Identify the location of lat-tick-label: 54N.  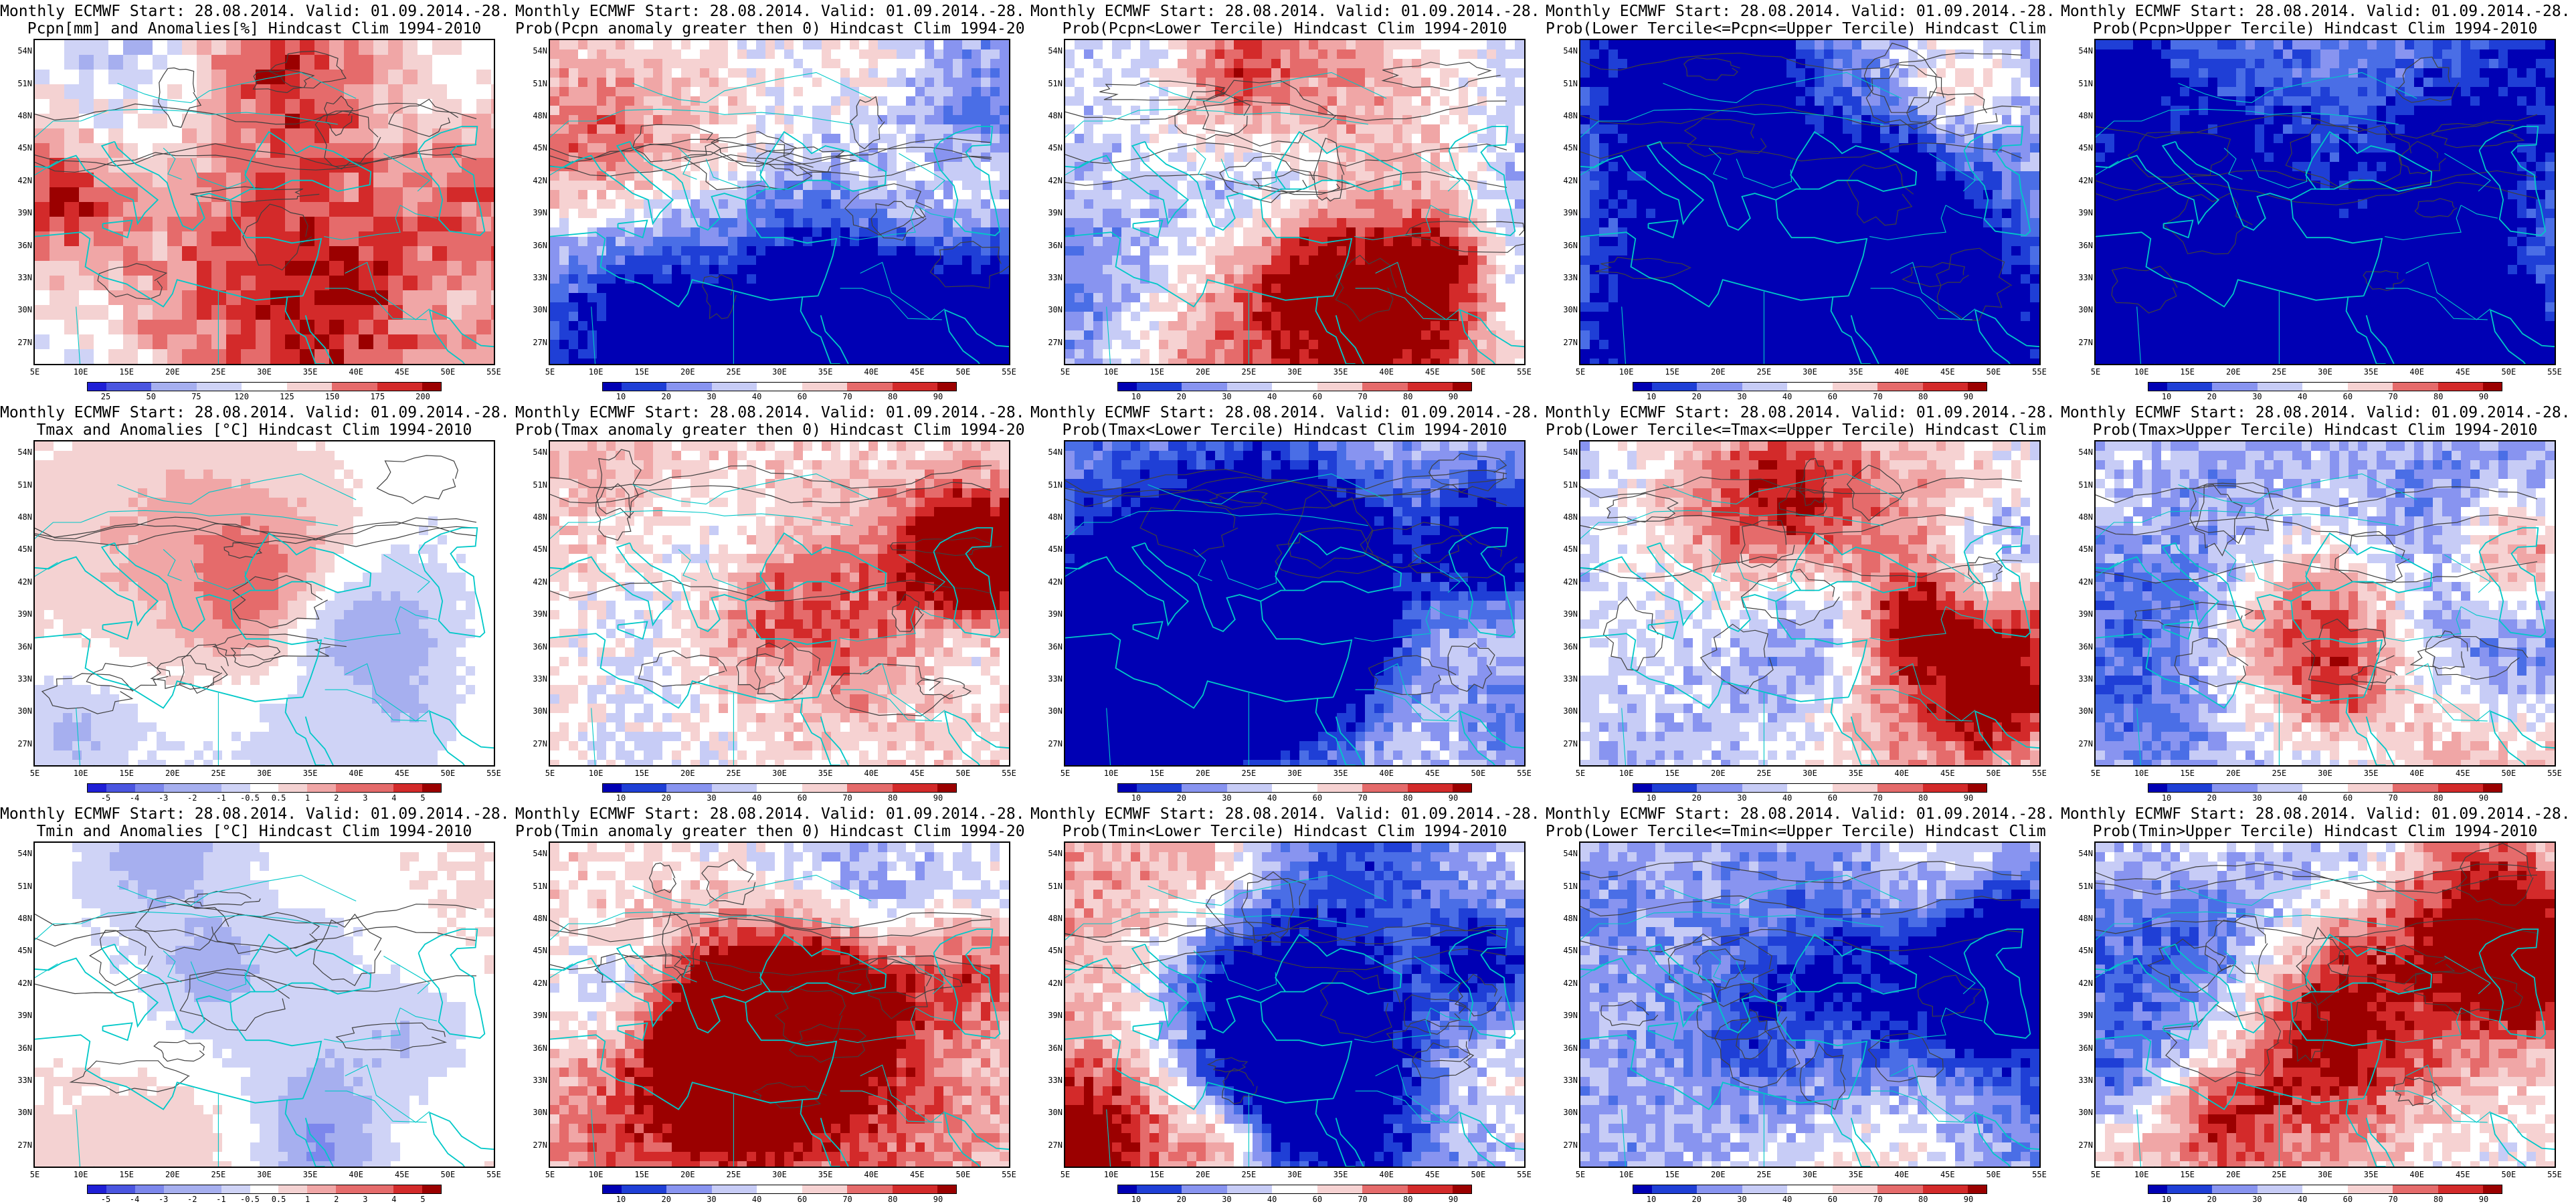
(22, 51).